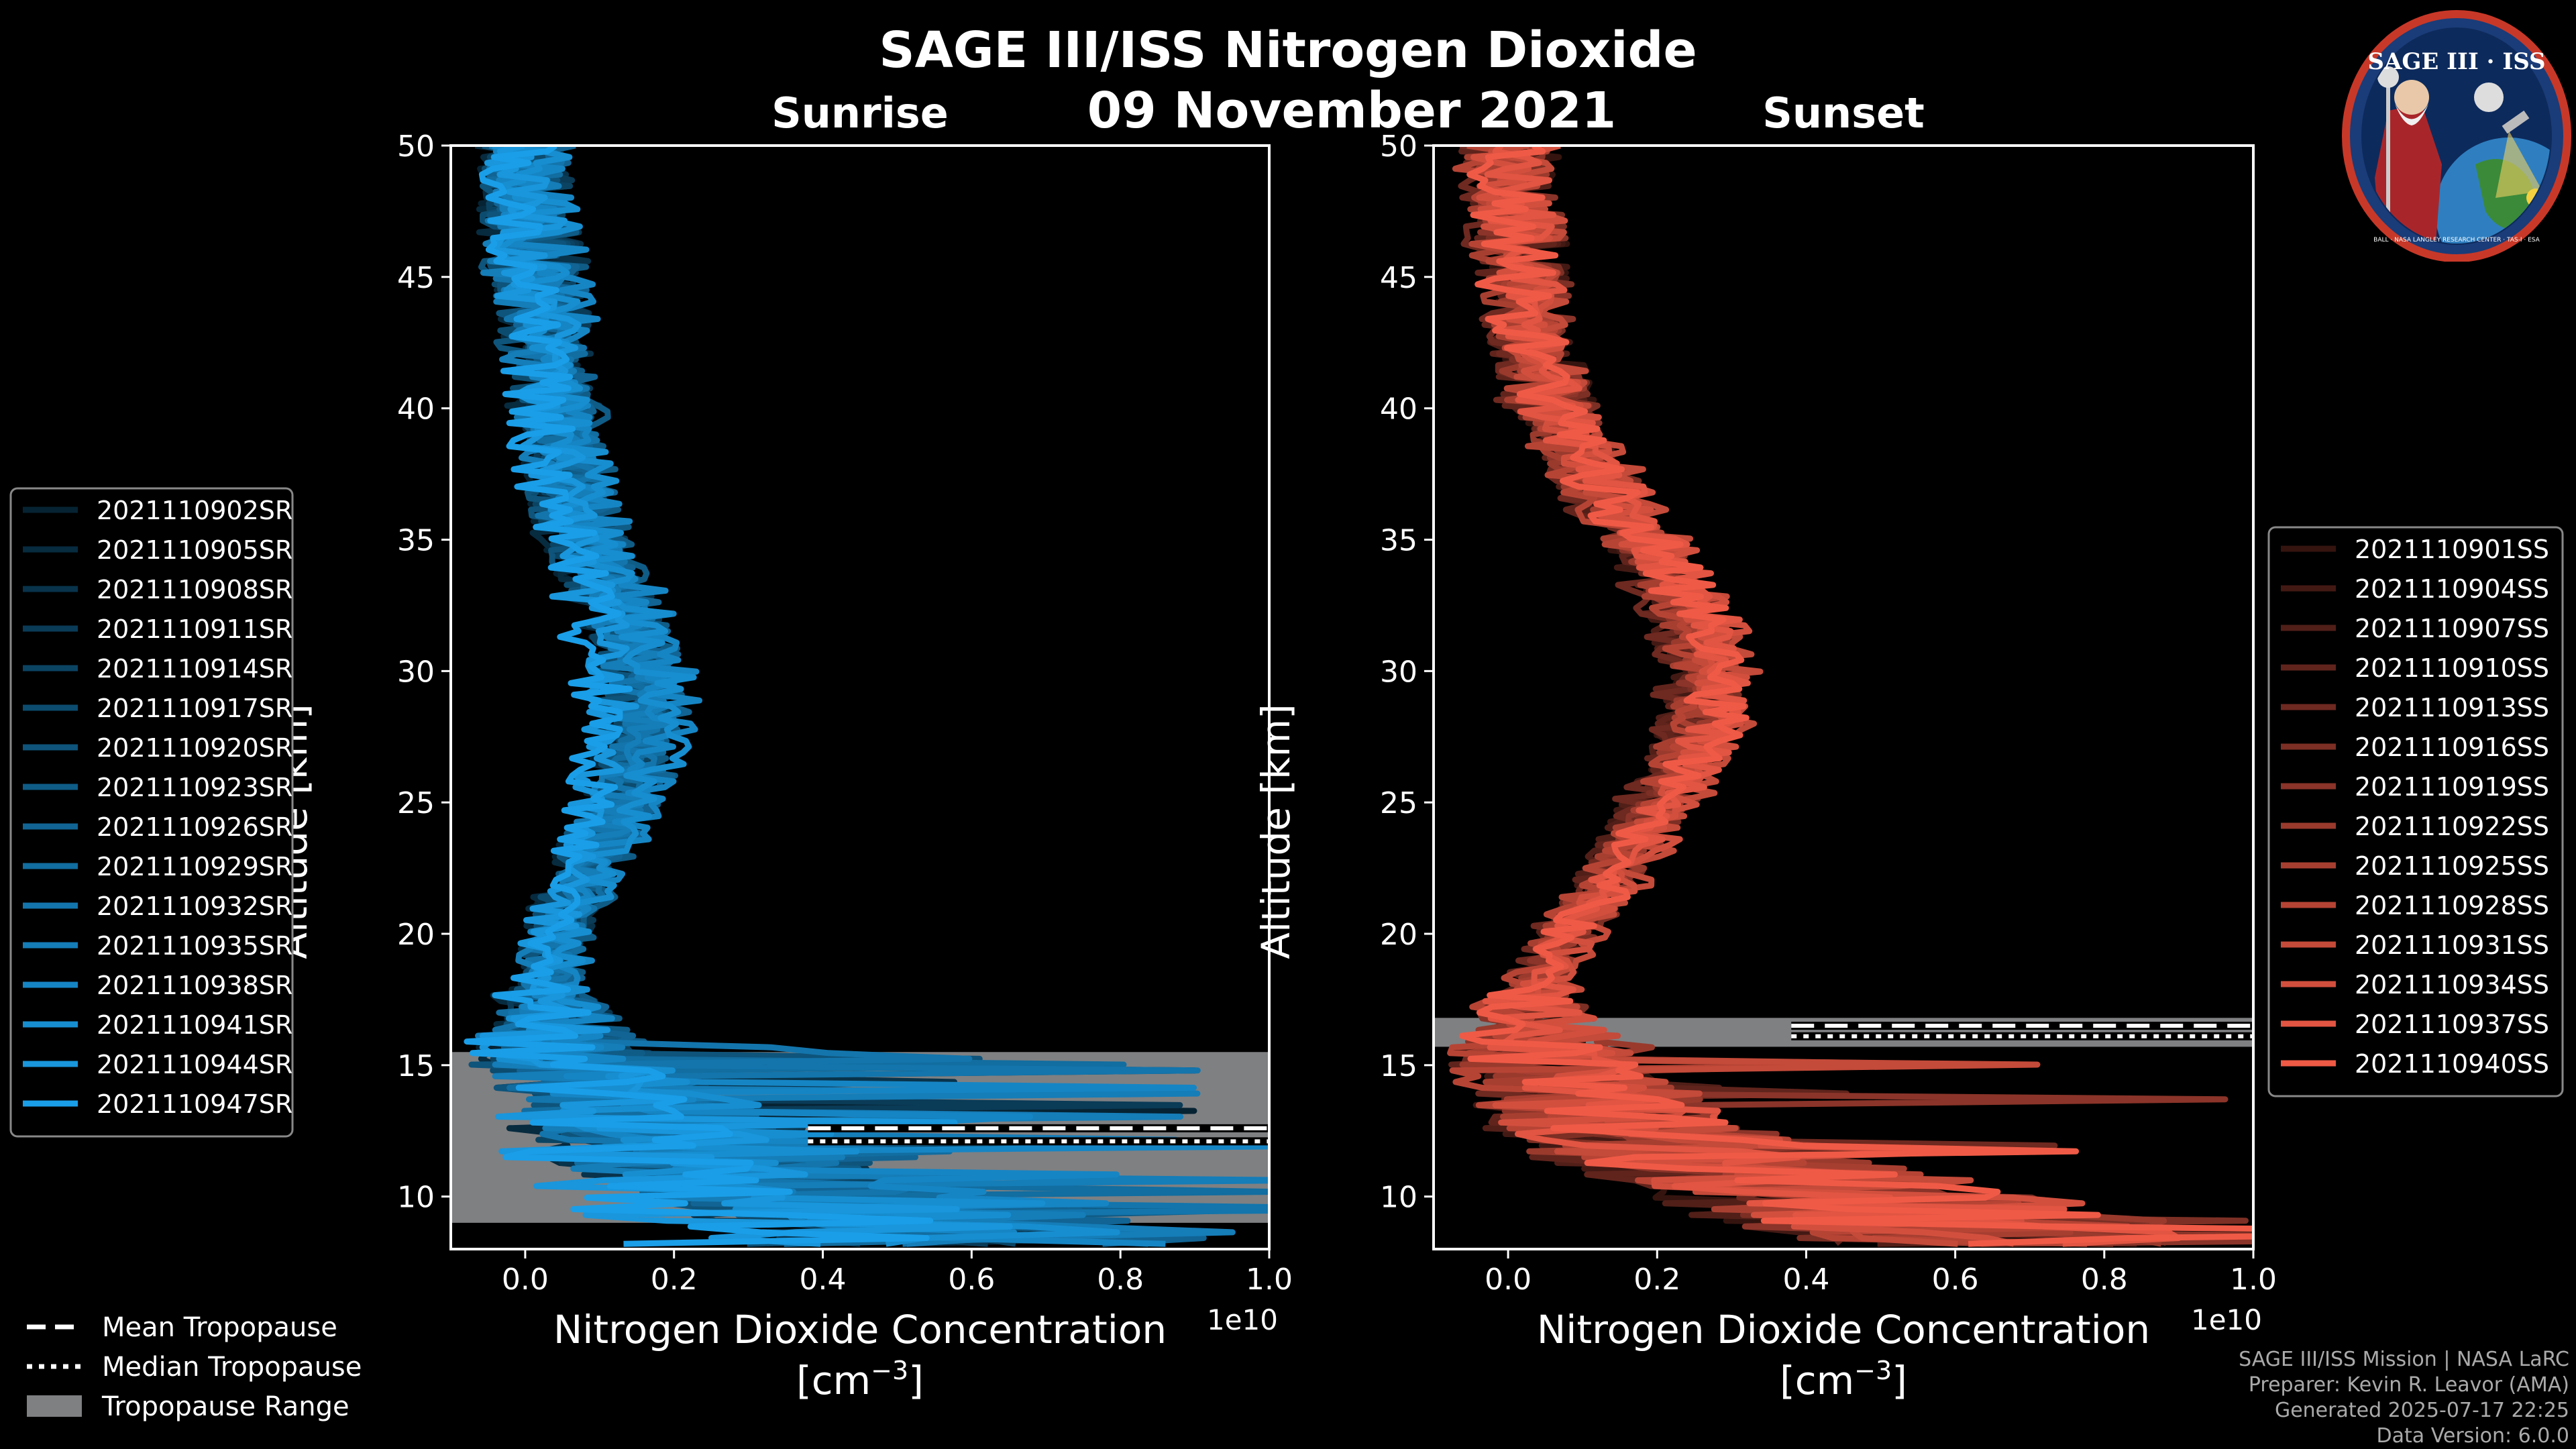 The height and width of the screenshot is (1449, 2576). What do you see at coordinates (2452, 628) in the screenshot?
I see `legend-label-2021110907SS: 2021110907SS` at bounding box center [2452, 628].